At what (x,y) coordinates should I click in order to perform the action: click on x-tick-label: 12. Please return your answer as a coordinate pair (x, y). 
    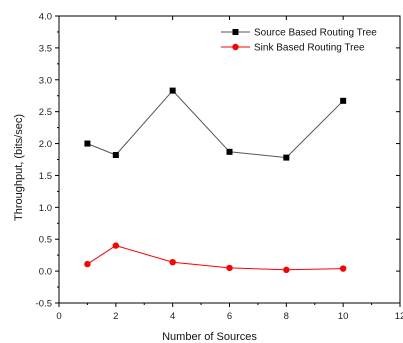
    Looking at the image, I should click on (399, 316).